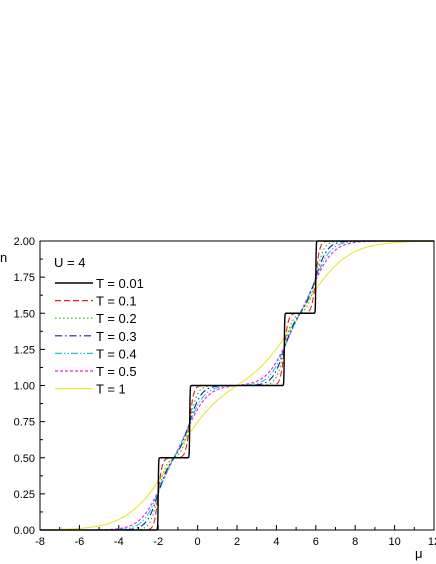 This screenshot has height=564, width=436. What do you see at coordinates (355, 542) in the screenshot?
I see `x-tick-label: 8` at bounding box center [355, 542].